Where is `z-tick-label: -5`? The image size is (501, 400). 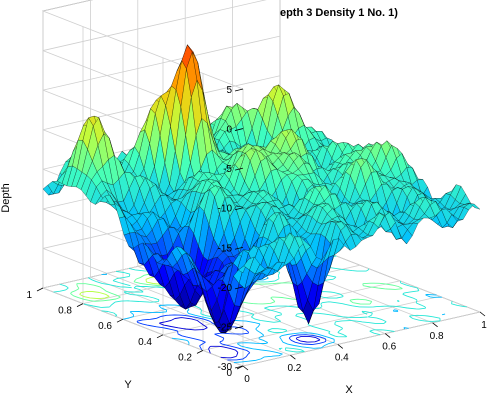
z-tick-label: -5 is located at coordinates (227, 169).